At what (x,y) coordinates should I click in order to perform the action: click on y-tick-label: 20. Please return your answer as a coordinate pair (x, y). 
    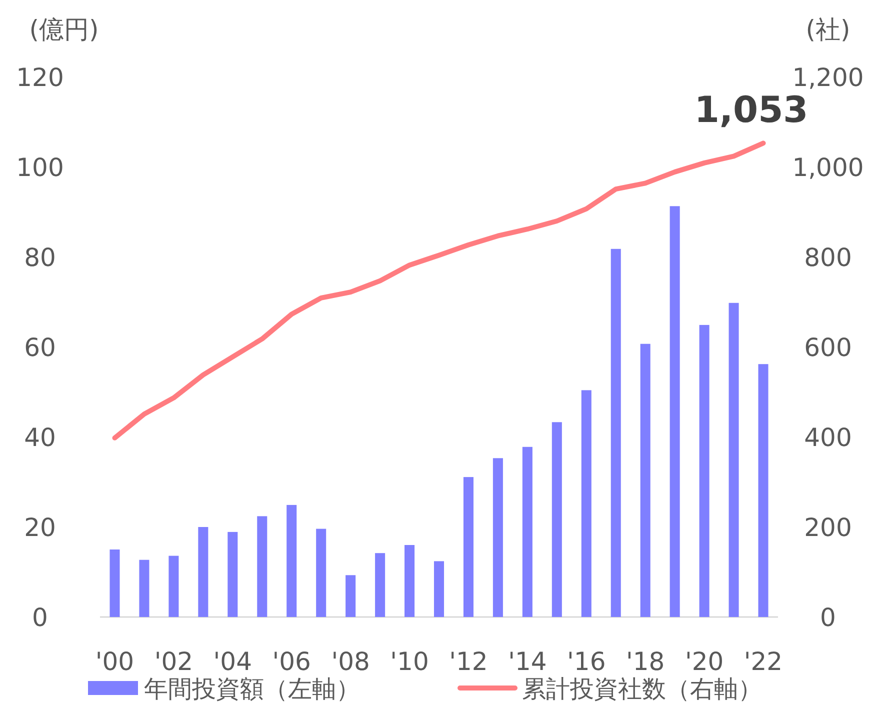
    Looking at the image, I should click on (40, 527).